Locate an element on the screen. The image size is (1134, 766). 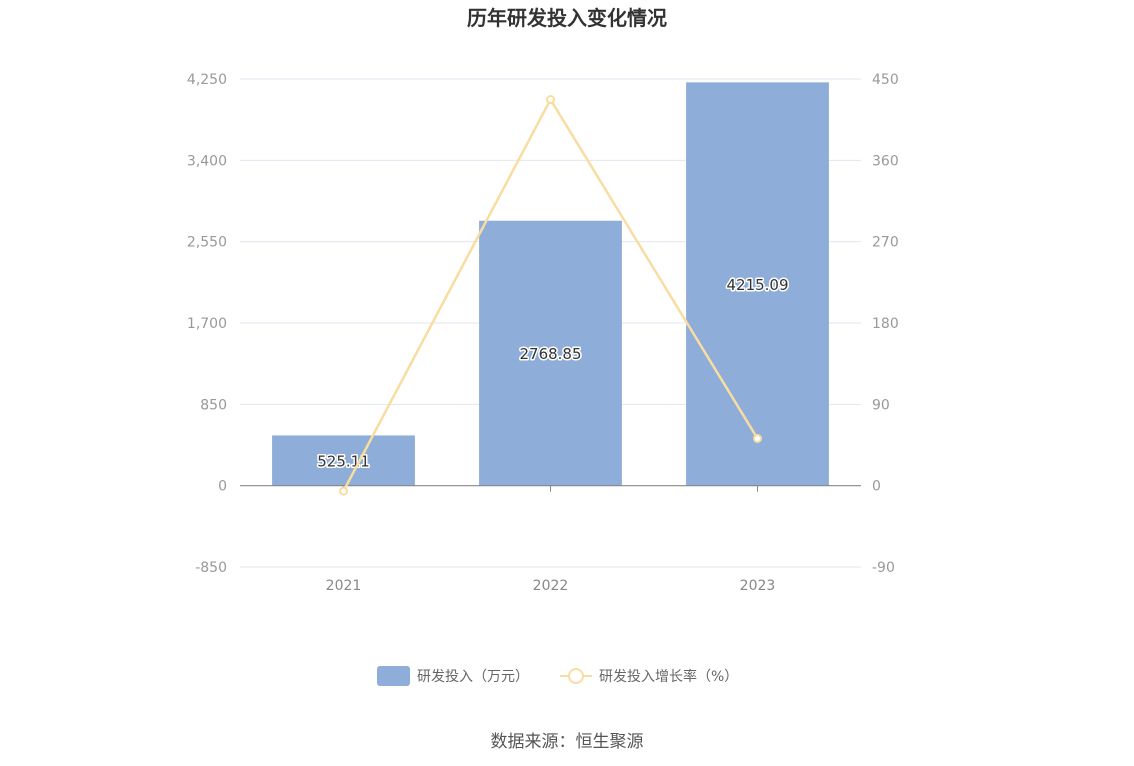
left-tick-label: 3,400 is located at coordinates (207, 161).